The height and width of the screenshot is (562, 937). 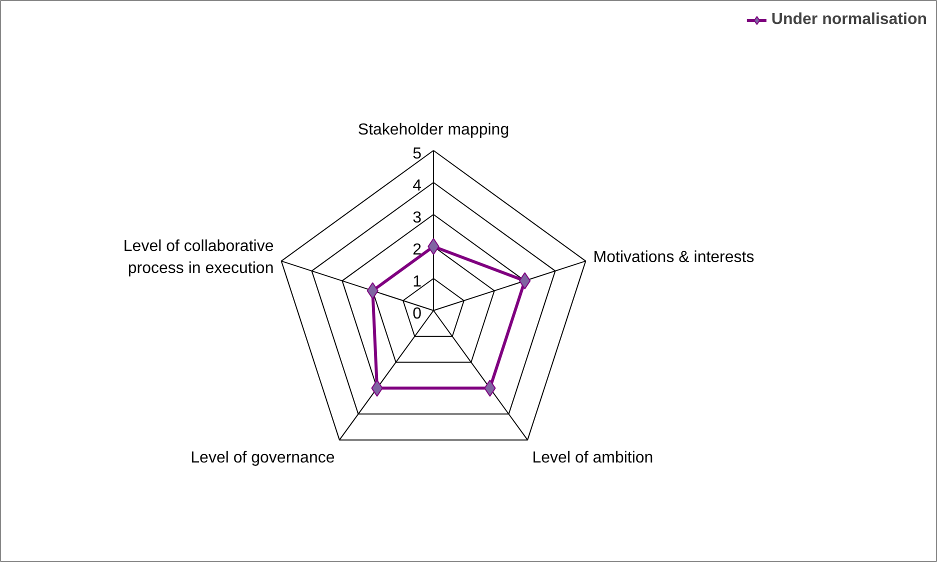 What do you see at coordinates (417, 314) in the screenshot?
I see `y-tick-label: 0` at bounding box center [417, 314].